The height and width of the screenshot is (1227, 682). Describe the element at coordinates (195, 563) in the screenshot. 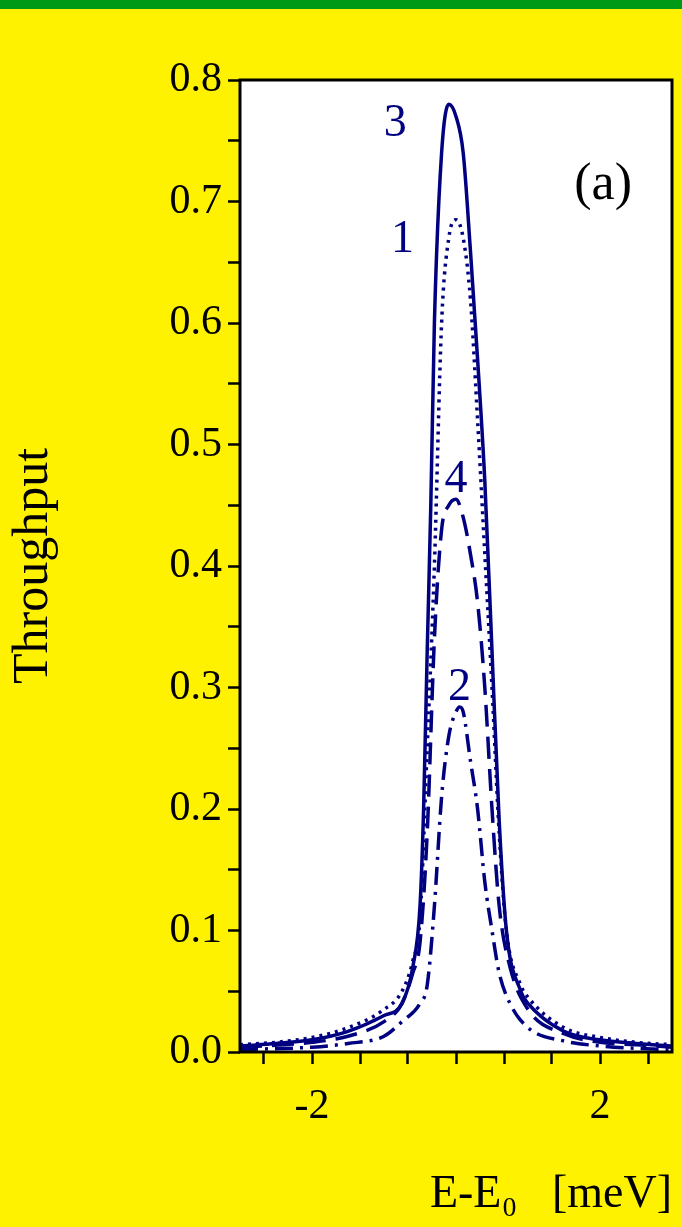

I see `y-tick-label: 0.4` at that location.